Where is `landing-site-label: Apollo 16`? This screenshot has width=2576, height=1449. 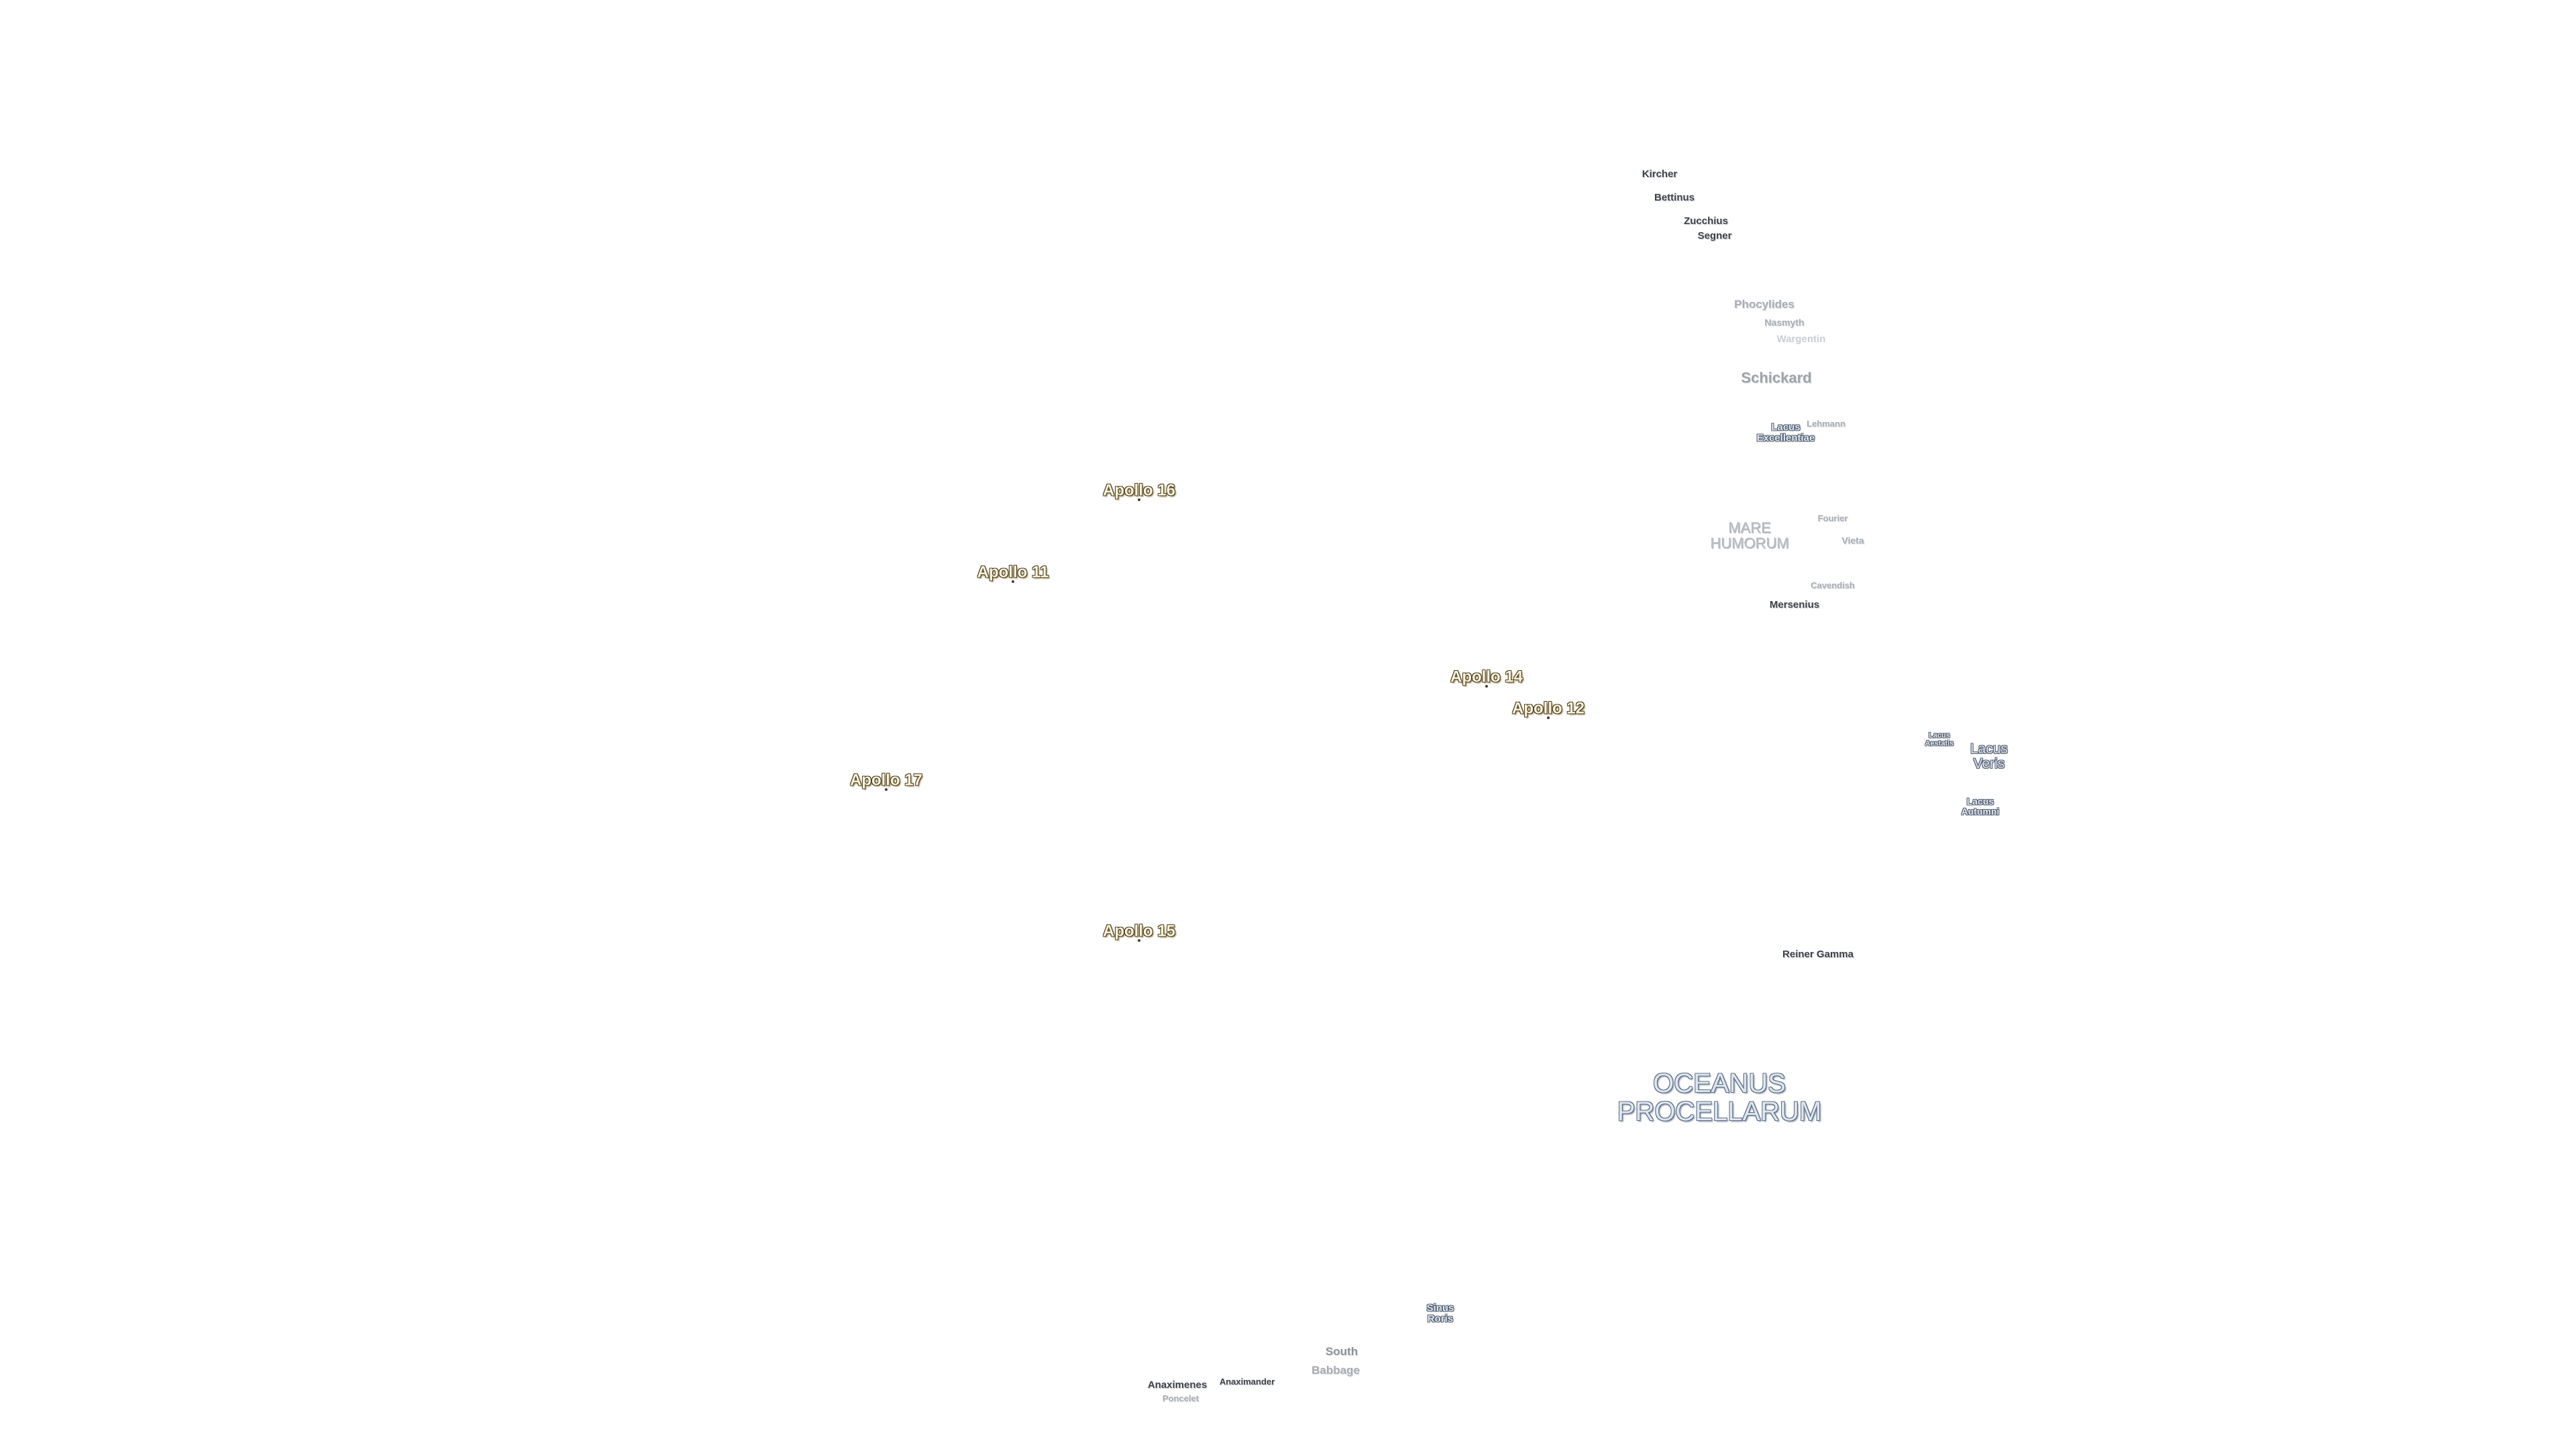 landing-site-label: Apollo 16 is located at coordinates (1139, 490).